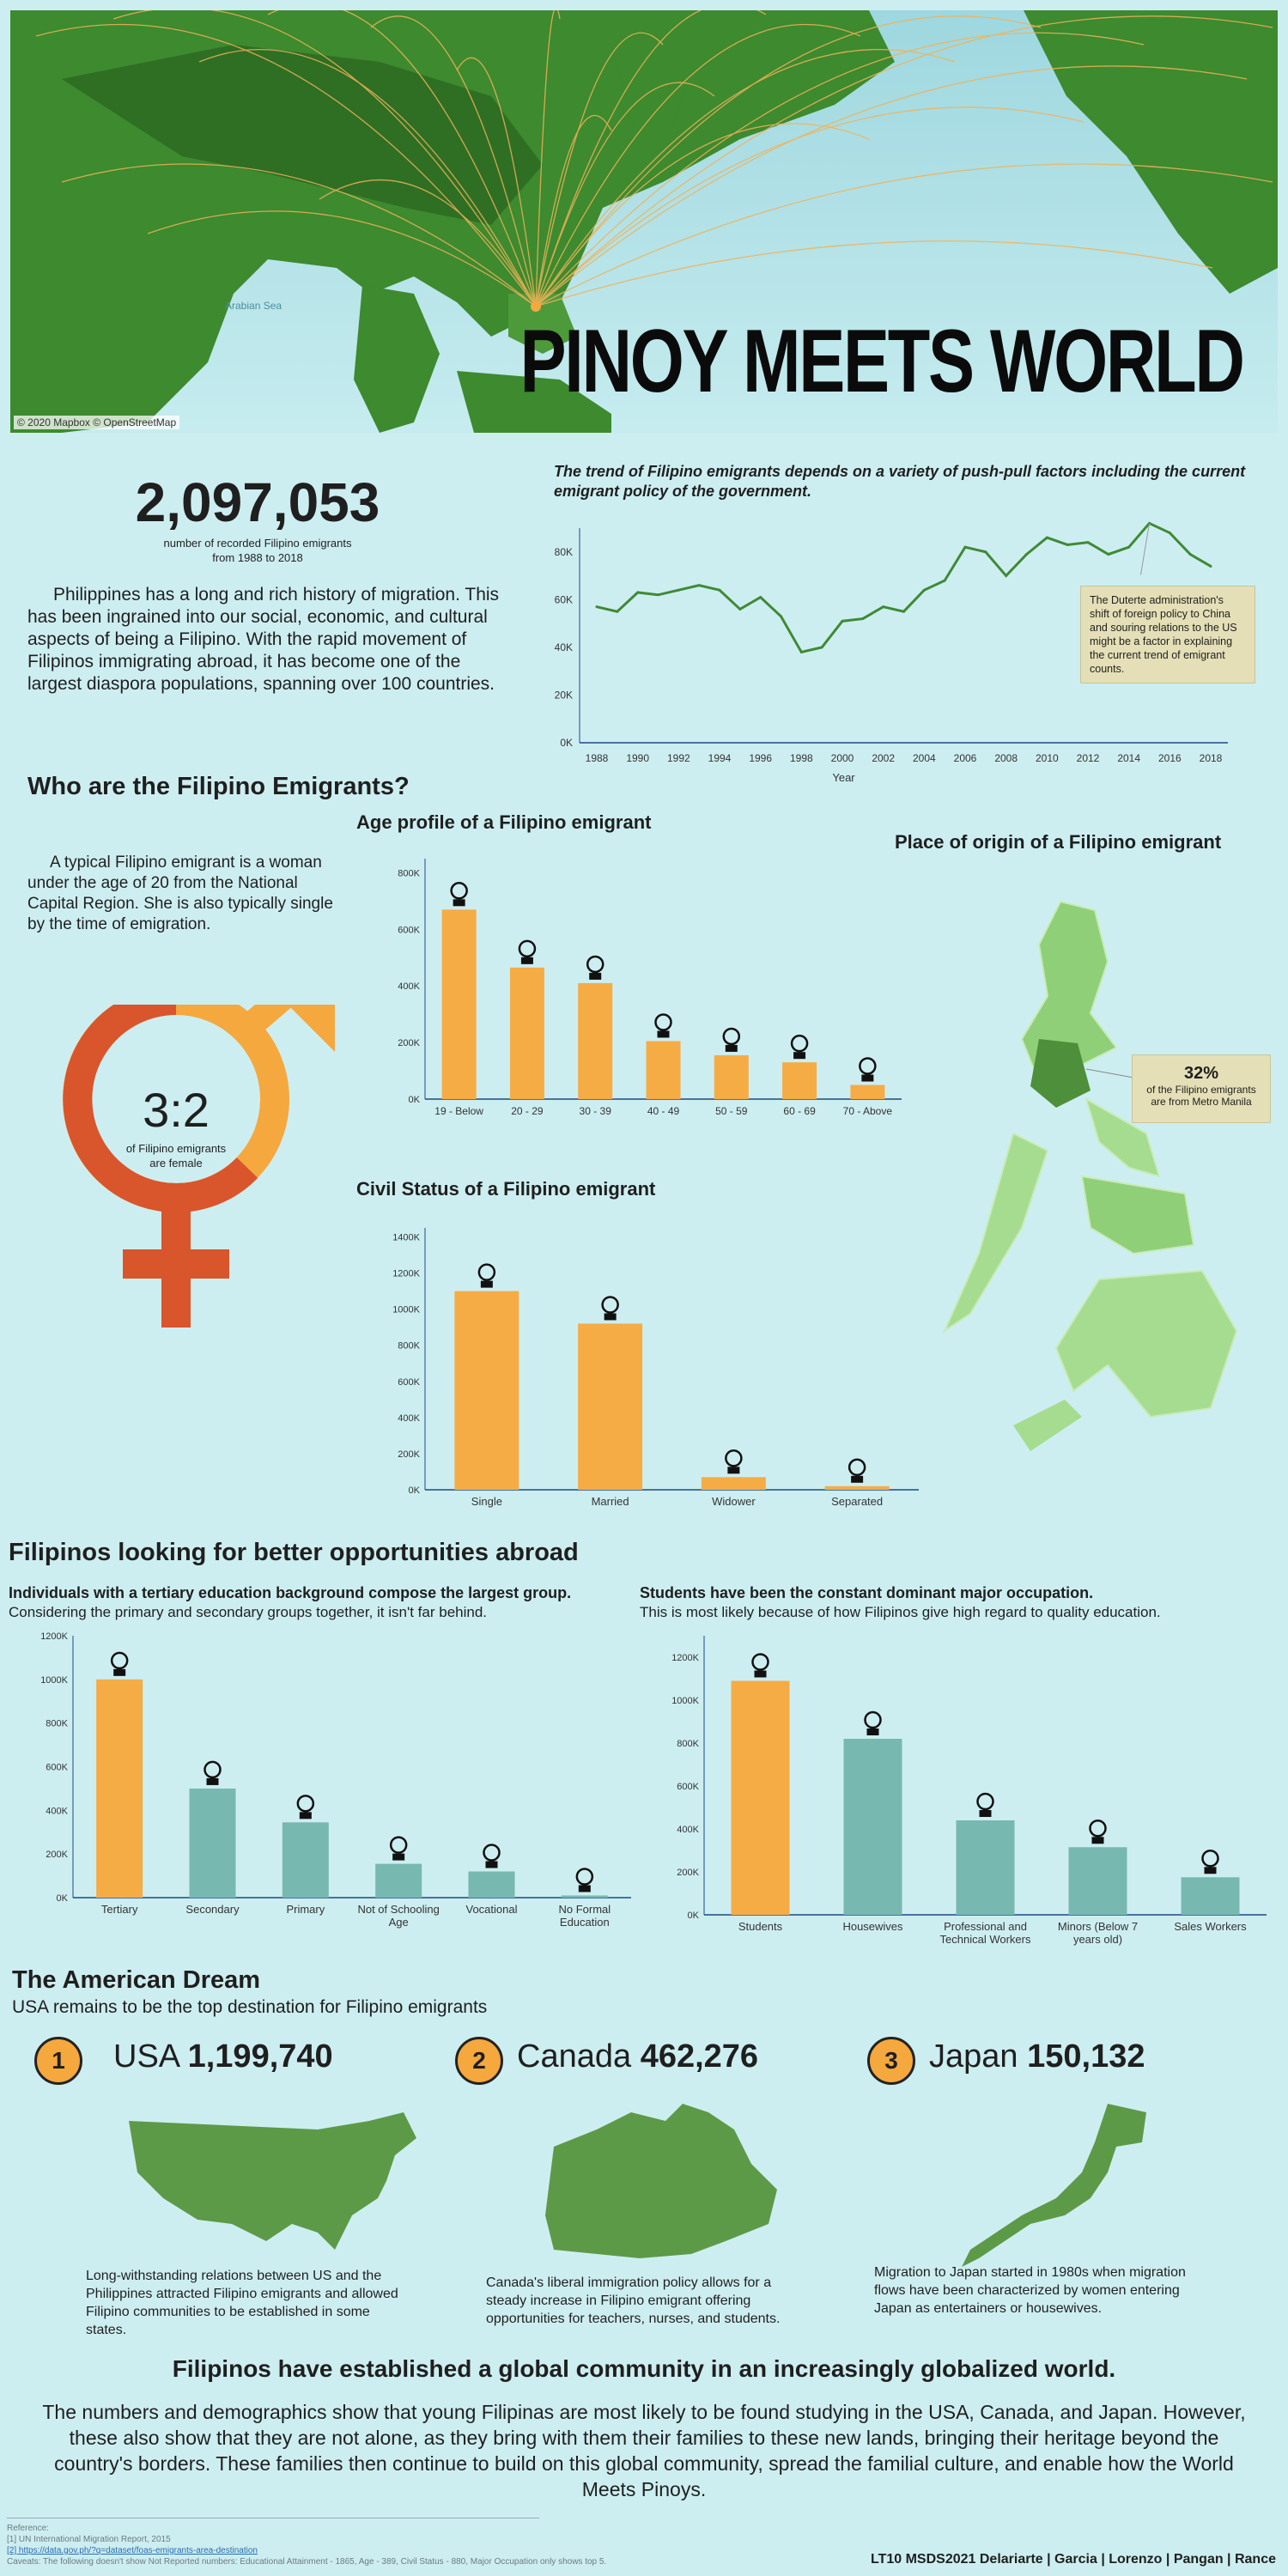 The width and height of the screenshot is (1288, 2576). I want to click on metro-manila-caption-line1: of the Filipino emigrants, so click(1201, 1090).